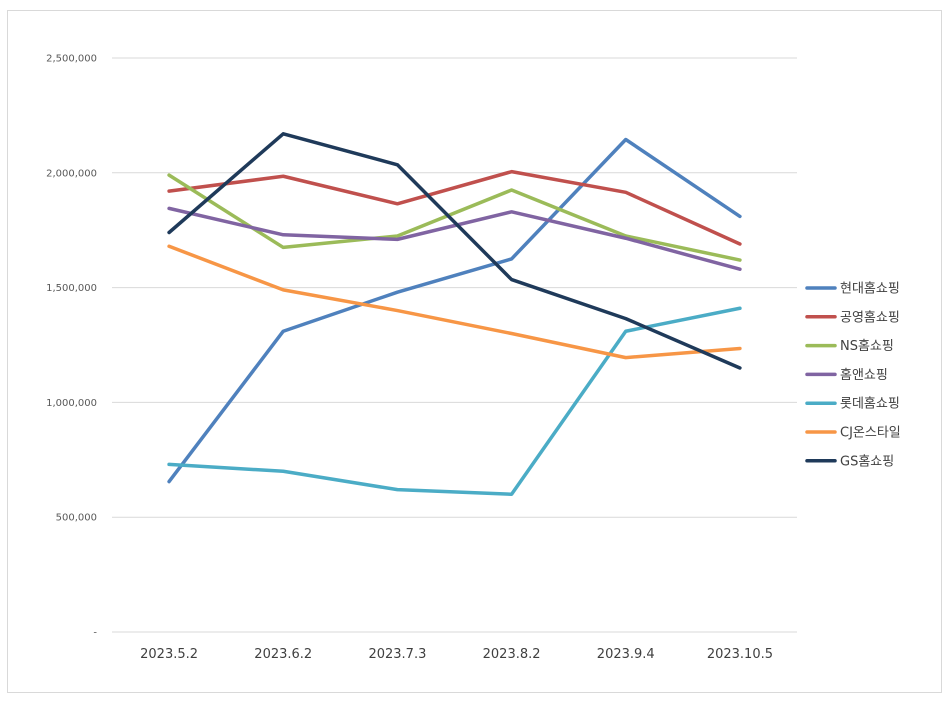  Describe the element at coordinates (512, 654) in the screenshot. I see `x-tick-label: 2023.8.2` at that location.